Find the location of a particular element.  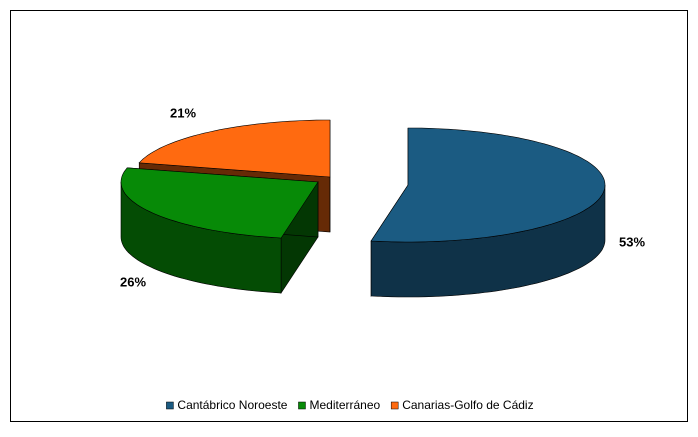

data-label: 21% is located at coordinates (183, 112).